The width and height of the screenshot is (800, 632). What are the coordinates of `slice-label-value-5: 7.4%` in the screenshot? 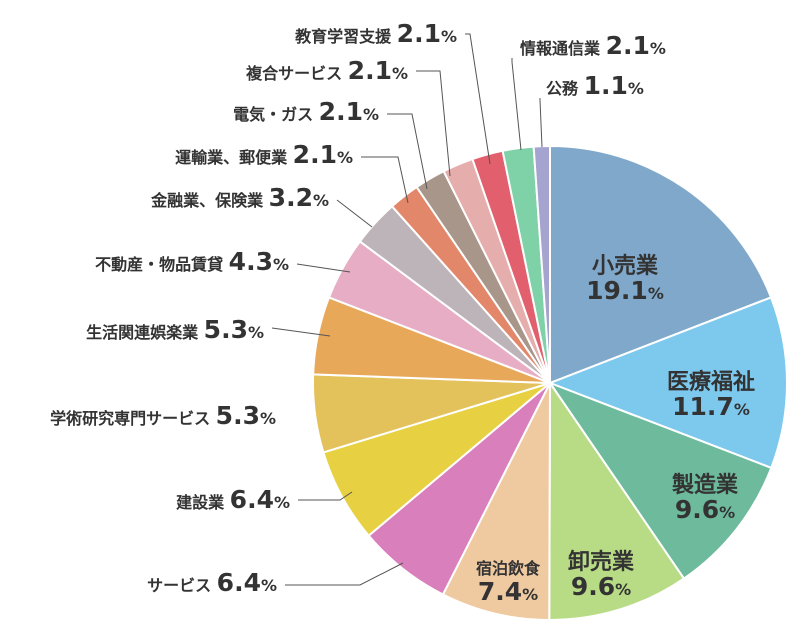 It's located at (508, 591).